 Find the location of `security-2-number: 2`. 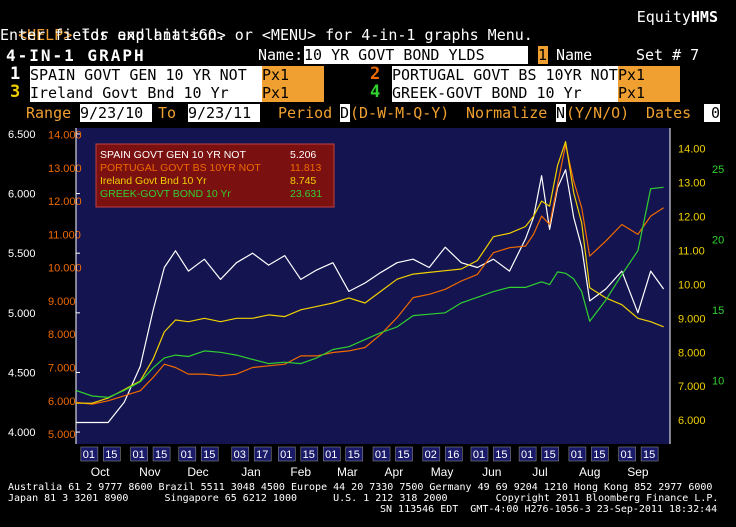

security-2-number: 2 is located at coordinates (375, 74).